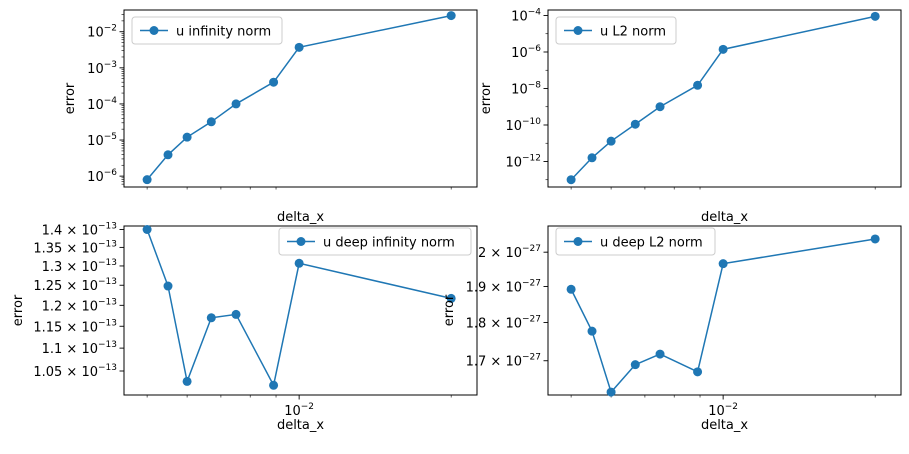  Describe the element at coordinates (75, 371) in the screenshot. I see `y-tick-label: 1.05 × 10⁻¹³` at that location.